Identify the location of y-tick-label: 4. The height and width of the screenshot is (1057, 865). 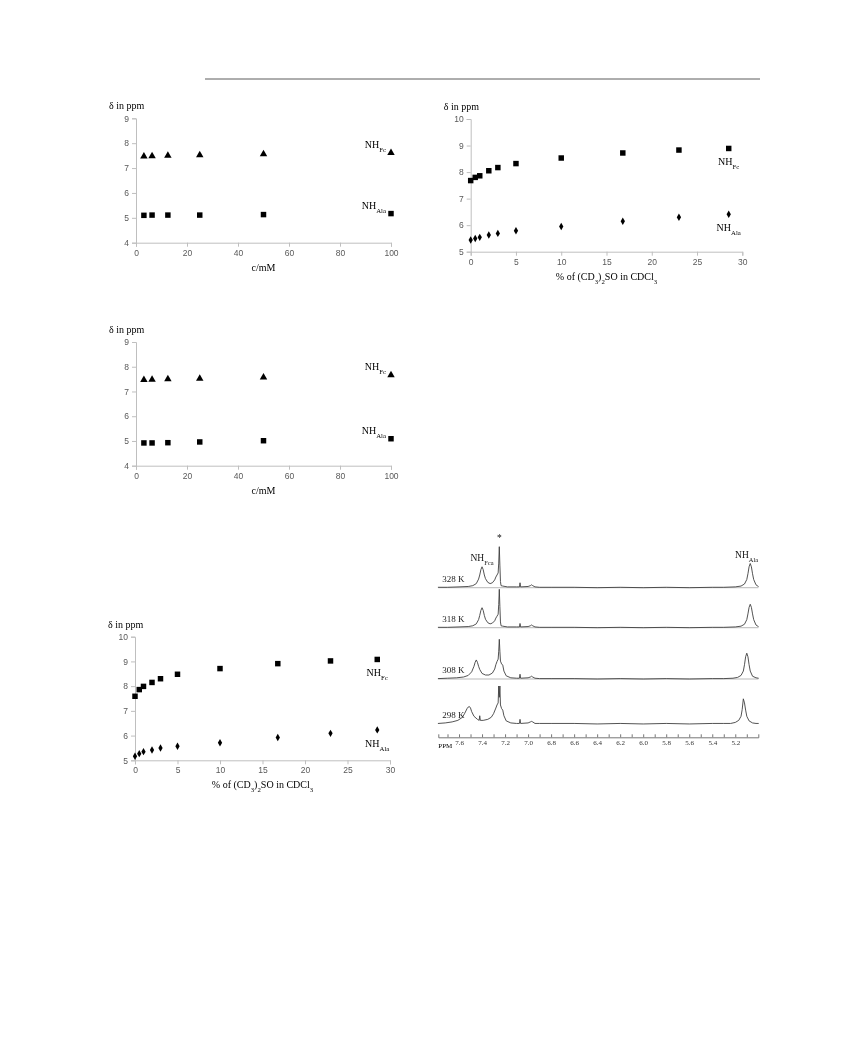
(127, 242).